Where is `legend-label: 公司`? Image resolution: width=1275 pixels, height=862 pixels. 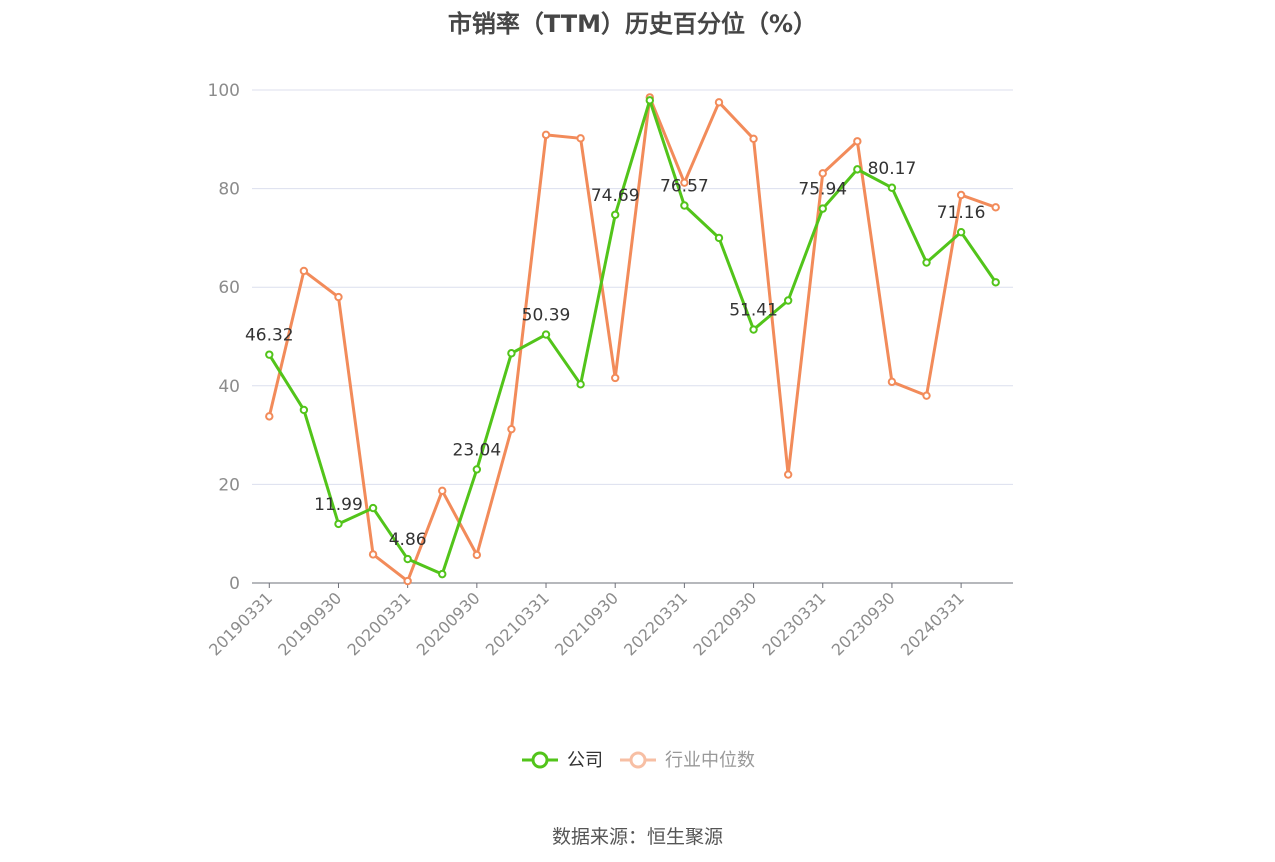
legend-label: 公司 is located at coordinates (585, 760).